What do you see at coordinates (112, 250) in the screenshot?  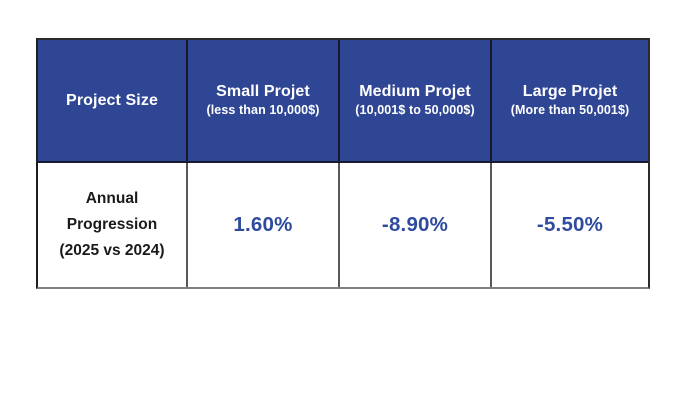 I see `row-label-line: (2025 vs 2024)` at bounding box center [112, 250].